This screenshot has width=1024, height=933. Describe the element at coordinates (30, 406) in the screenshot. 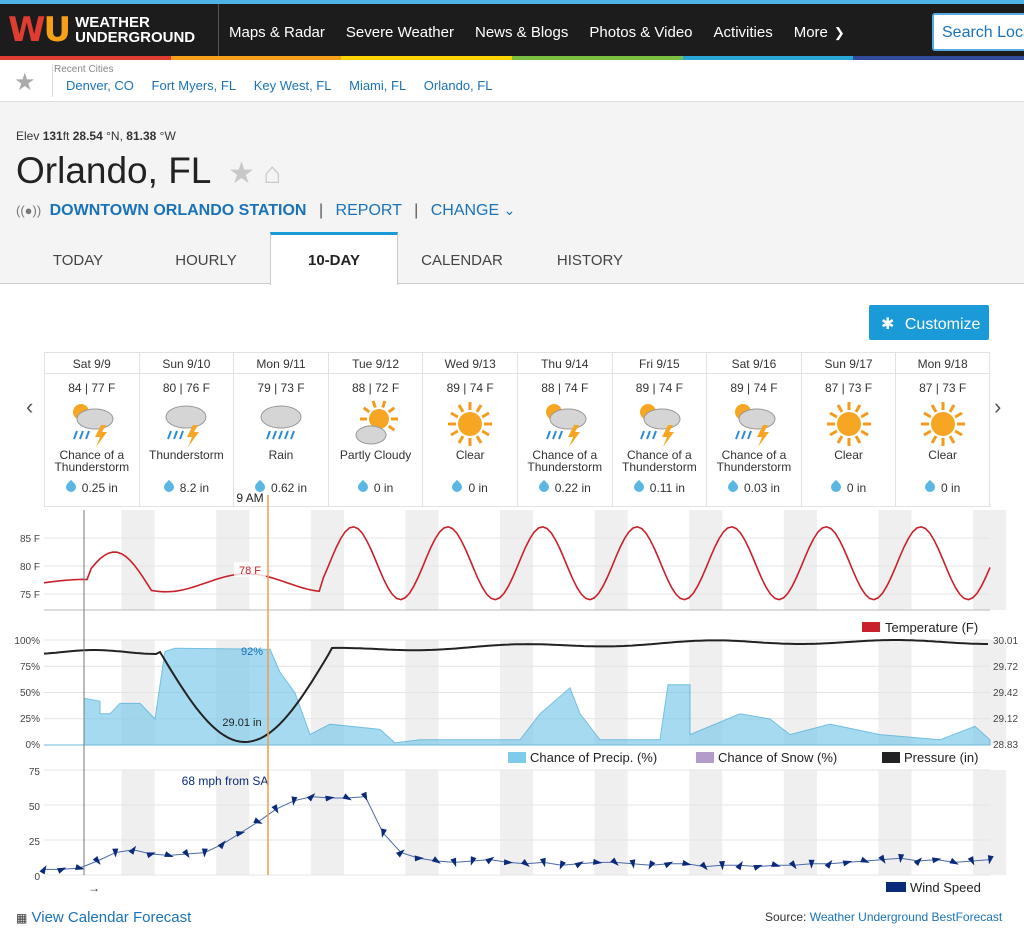

I see `chevron-left-icon: ‹` at that location.